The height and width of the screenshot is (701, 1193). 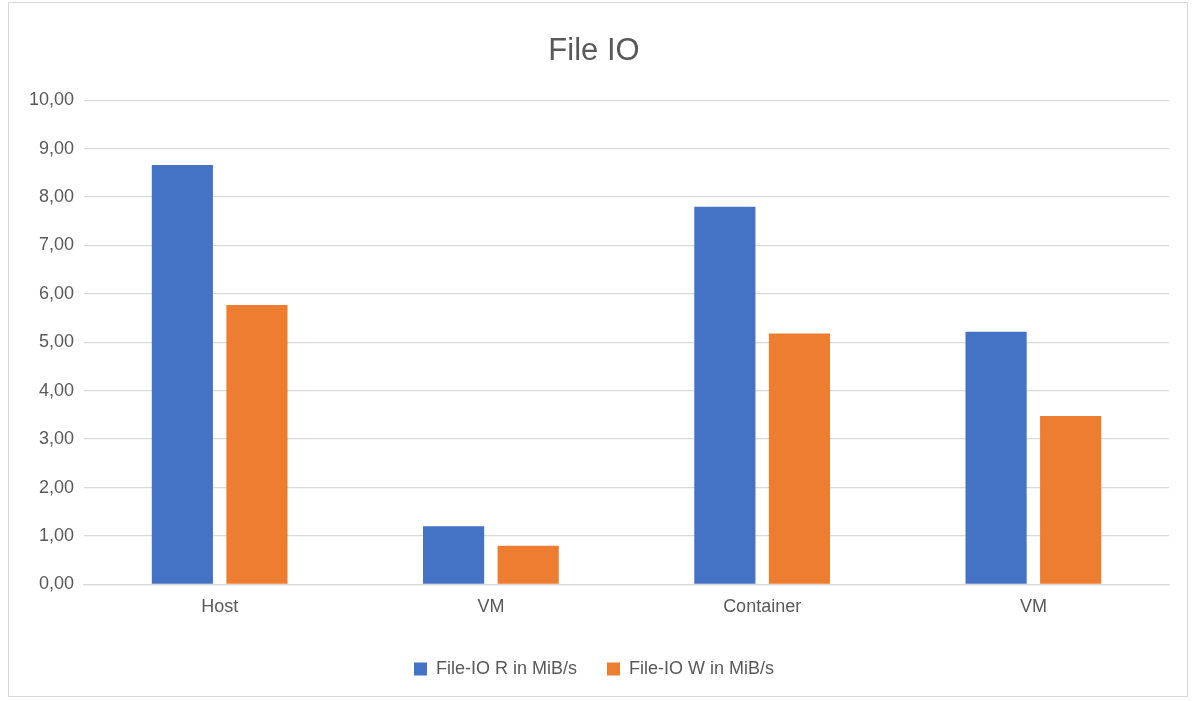 What do you see at coordinates (57, 486) in the screenshot?
I see `y-tick-label: 2,00` at bounding box center [57, 486].